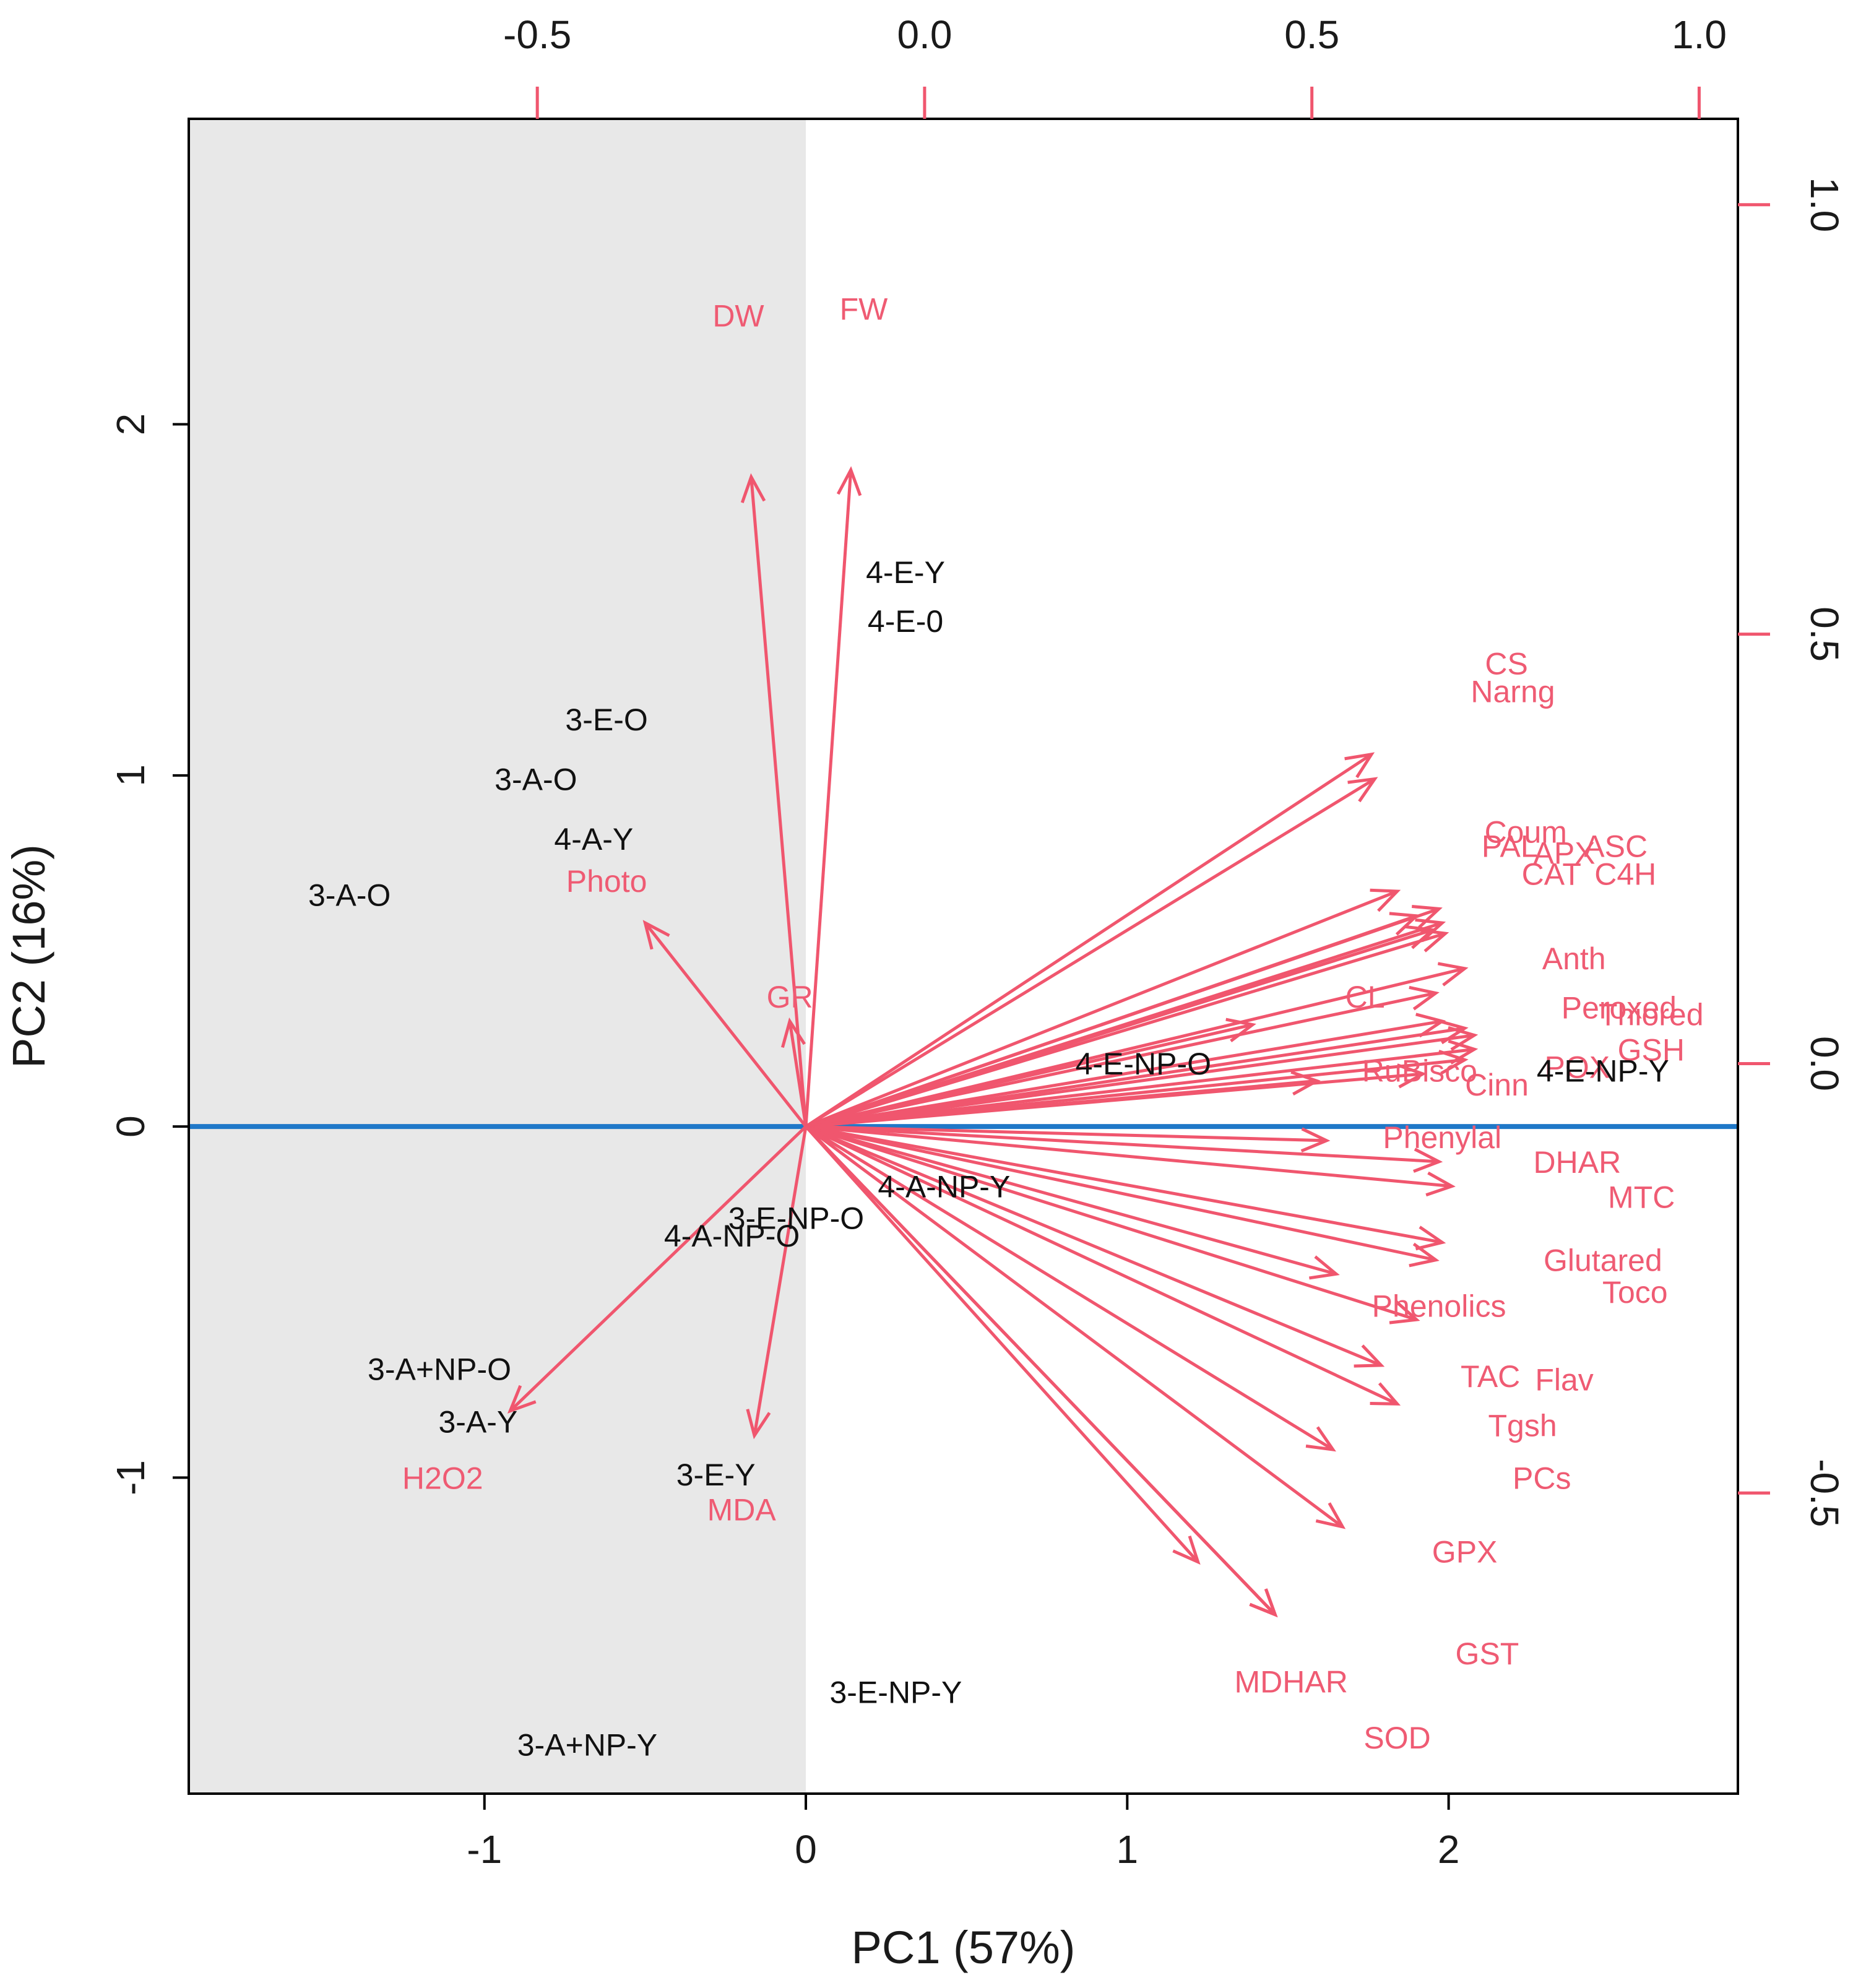  Describe the element at coordinates (1542, 1478) in the screenshot. I see `variable-label-pcs: PCs` at that location.